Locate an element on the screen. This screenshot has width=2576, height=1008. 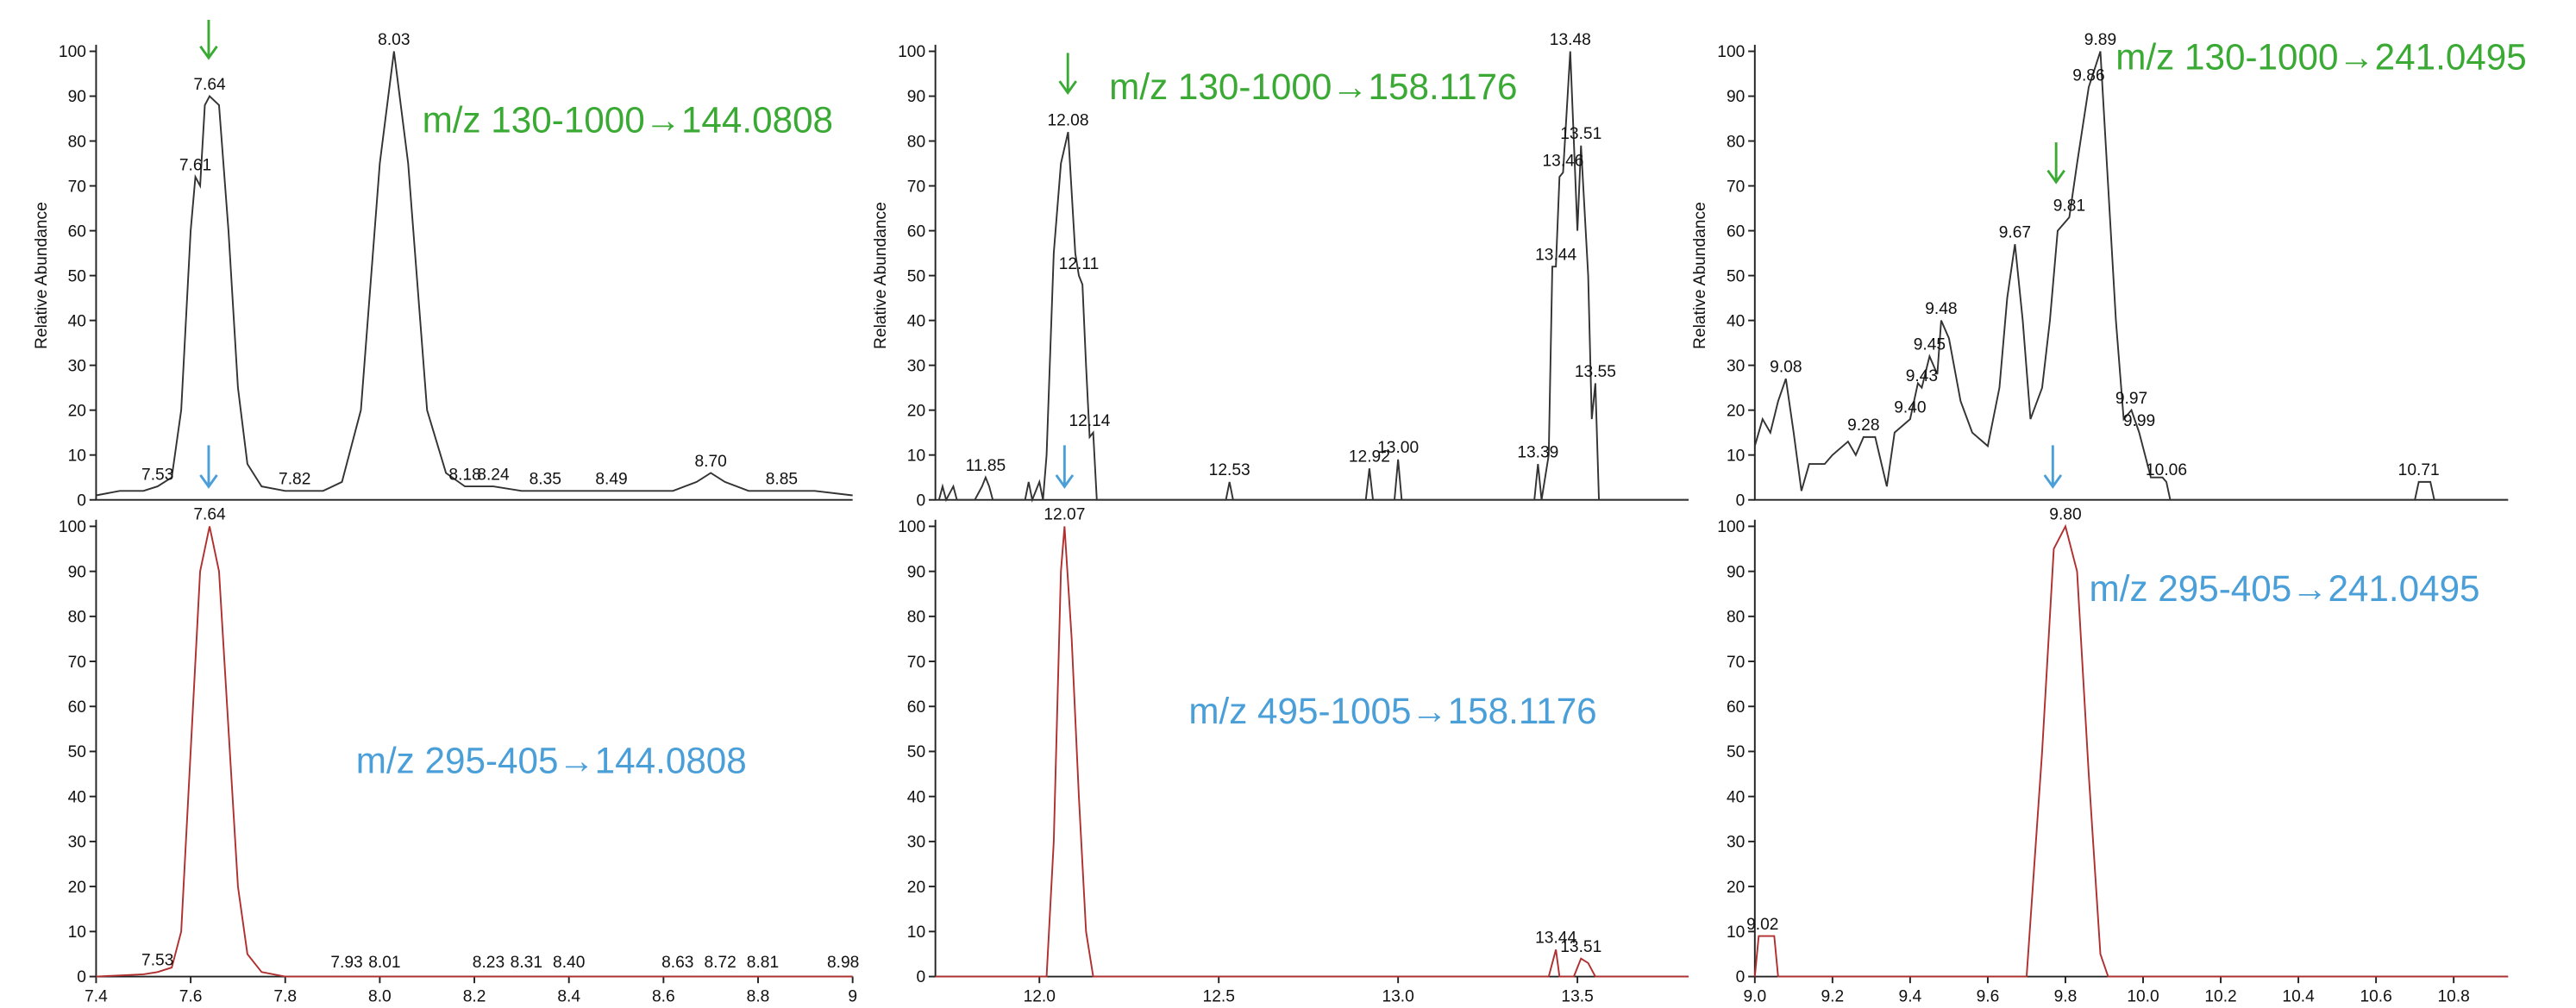
peak-label: 8.70 is located at coordinates (711, 462).